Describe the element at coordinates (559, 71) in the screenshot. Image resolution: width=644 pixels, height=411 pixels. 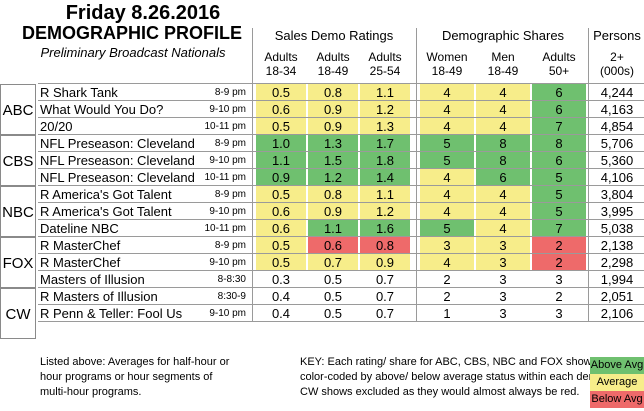
I see `column-header-line2: 50+` at that location.